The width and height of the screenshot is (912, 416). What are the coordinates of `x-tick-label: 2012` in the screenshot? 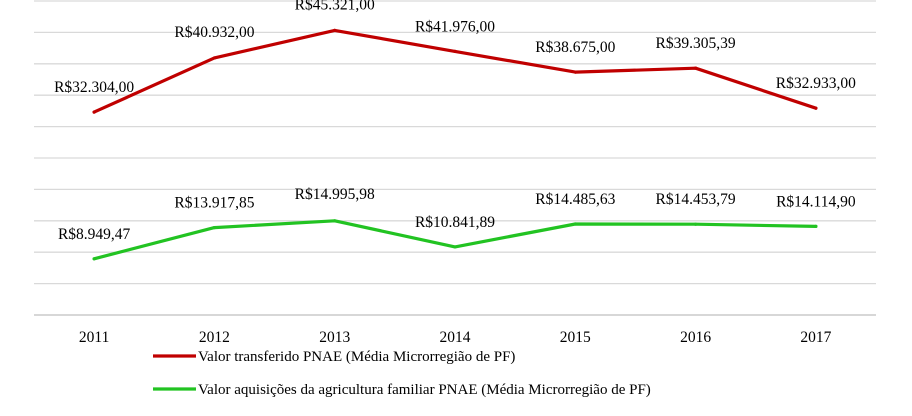 It's located at (214, 337).